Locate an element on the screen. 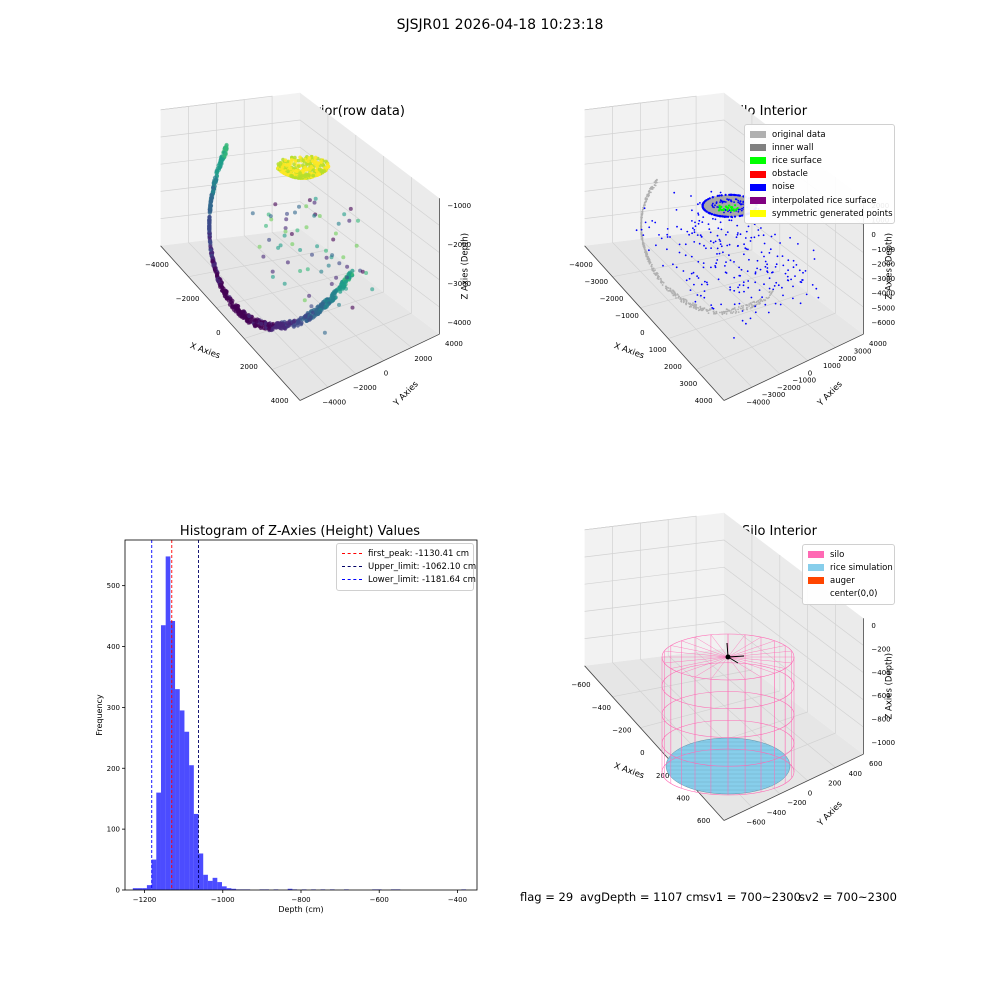 This screenshot has height=1000, width=1000. y-tick-label: 200 is located at coordinates (834, 784).